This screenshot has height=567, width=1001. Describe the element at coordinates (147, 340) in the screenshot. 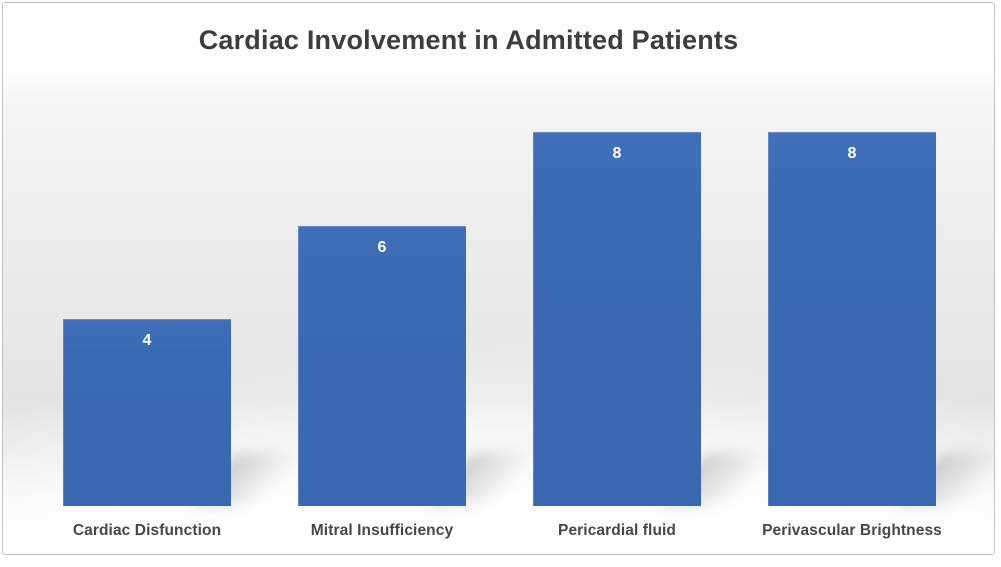

I see `bar-value-label: 4` at that location.